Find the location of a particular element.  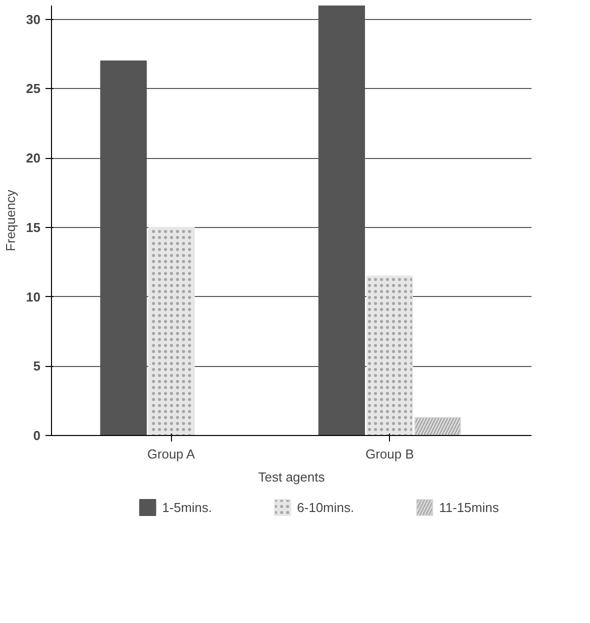

y-tick-label: 30 is located at coordinates (33, 19).